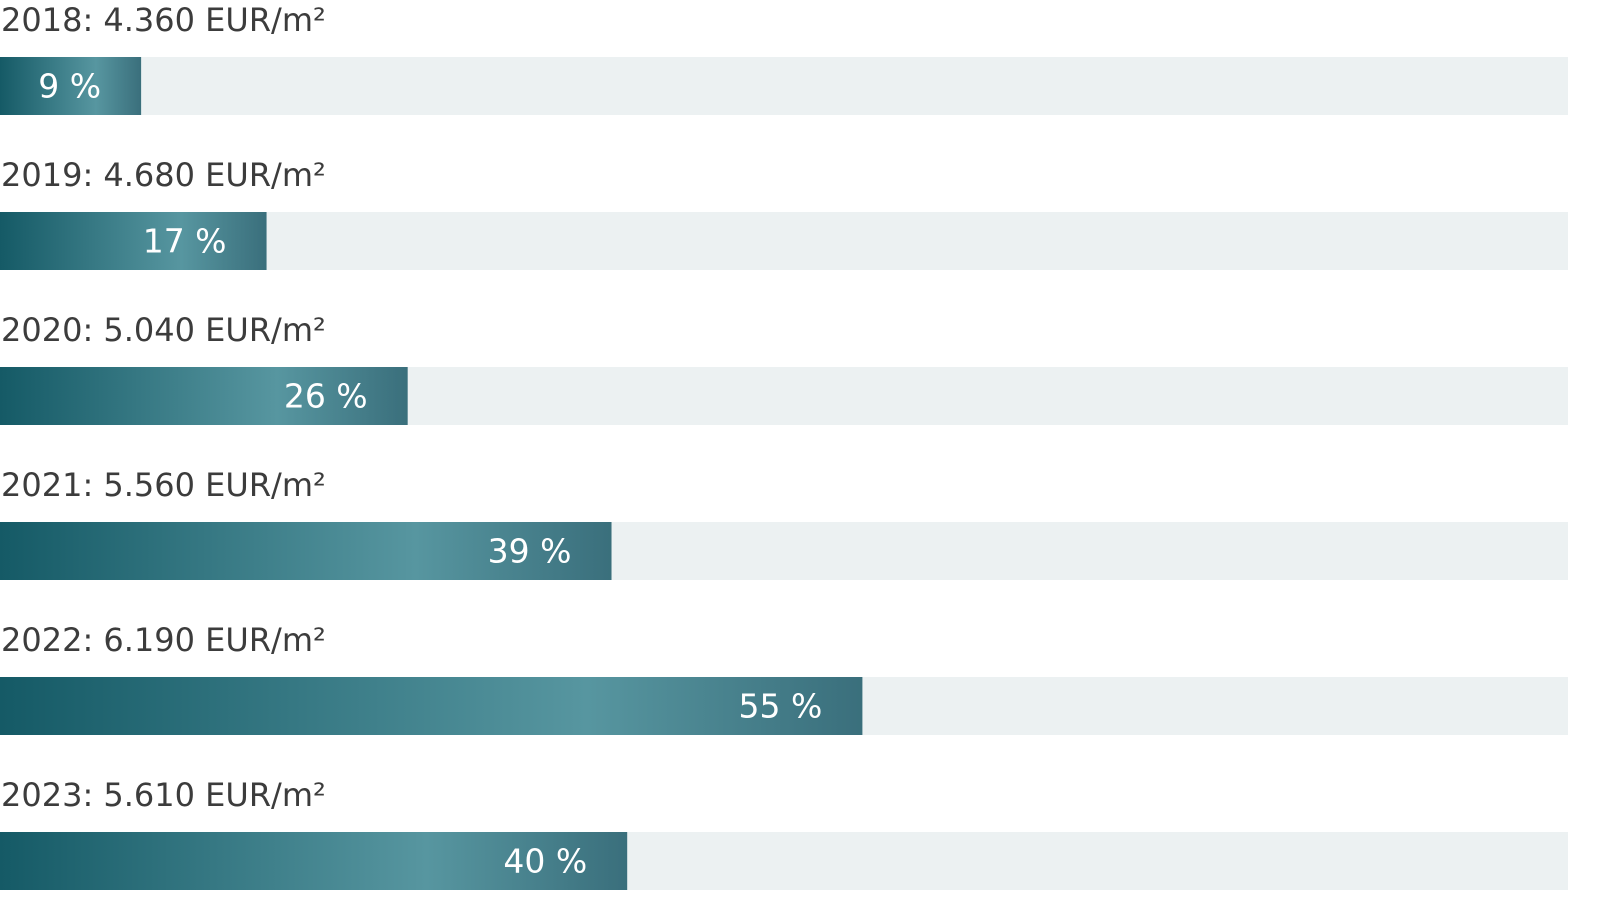 The image size is (1600, 908). Describe the element at coordinates (185, 241) in the screenshot. I see `bar-value-label: 17 %` at that location.